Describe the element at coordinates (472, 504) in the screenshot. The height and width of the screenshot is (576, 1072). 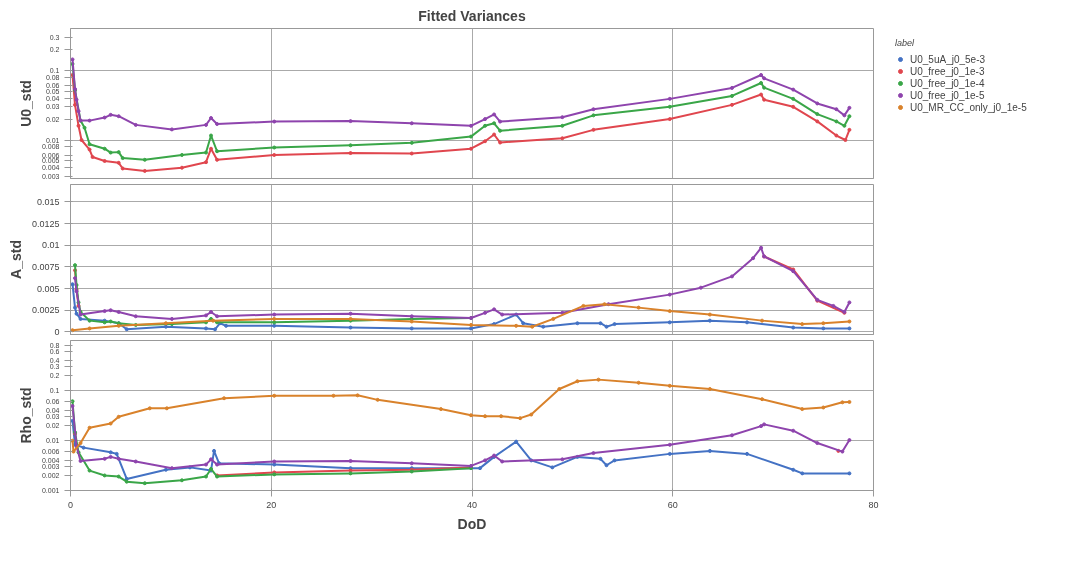
I see `x-tick-label: 40` at that location.